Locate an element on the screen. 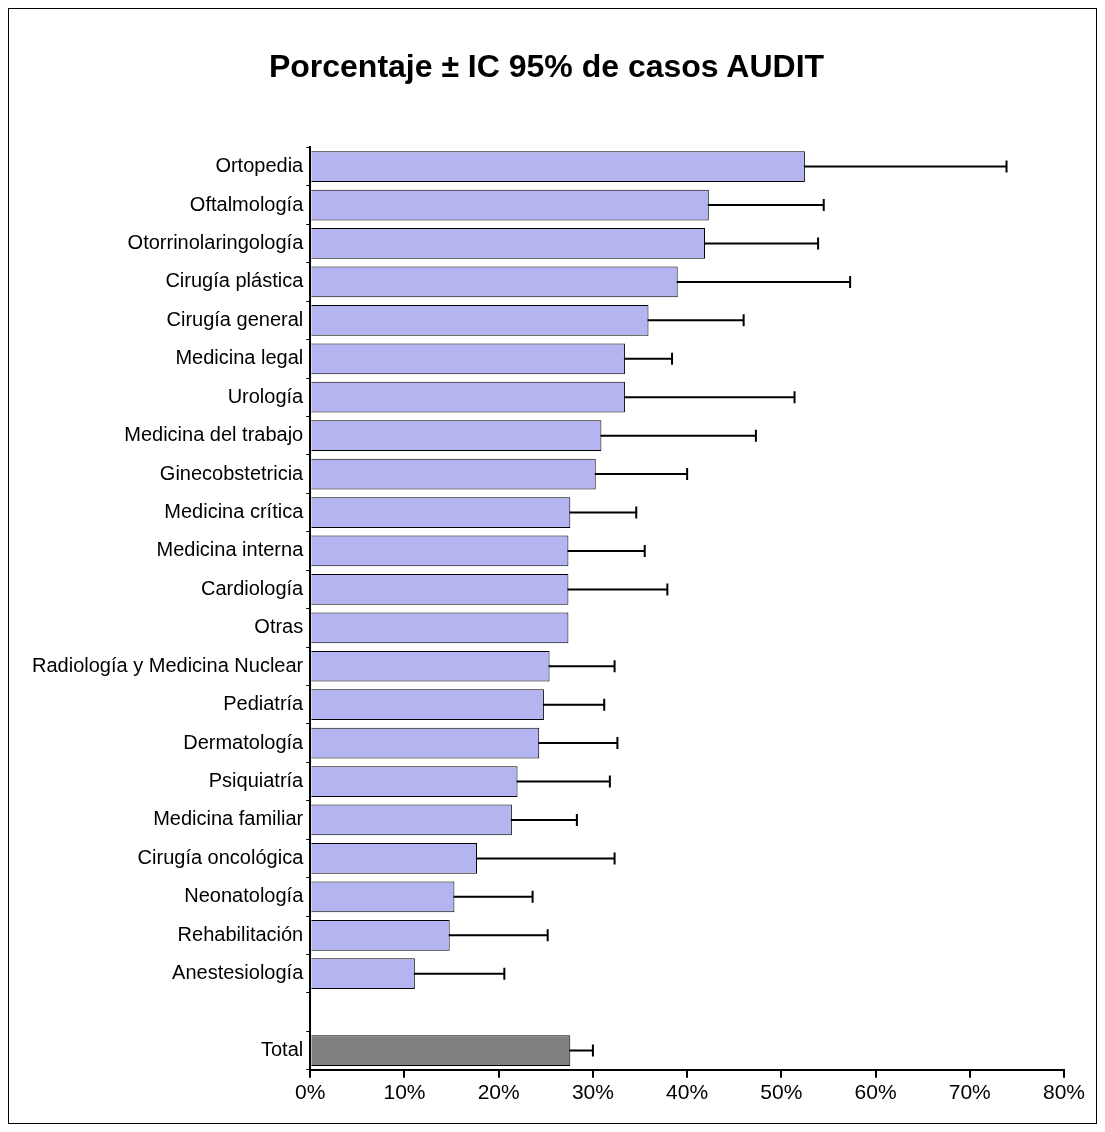 The width and height of the screenshot is (1105, 1132). y-tick-label: Medicina del trabajo is located at coordinates (214, 434).